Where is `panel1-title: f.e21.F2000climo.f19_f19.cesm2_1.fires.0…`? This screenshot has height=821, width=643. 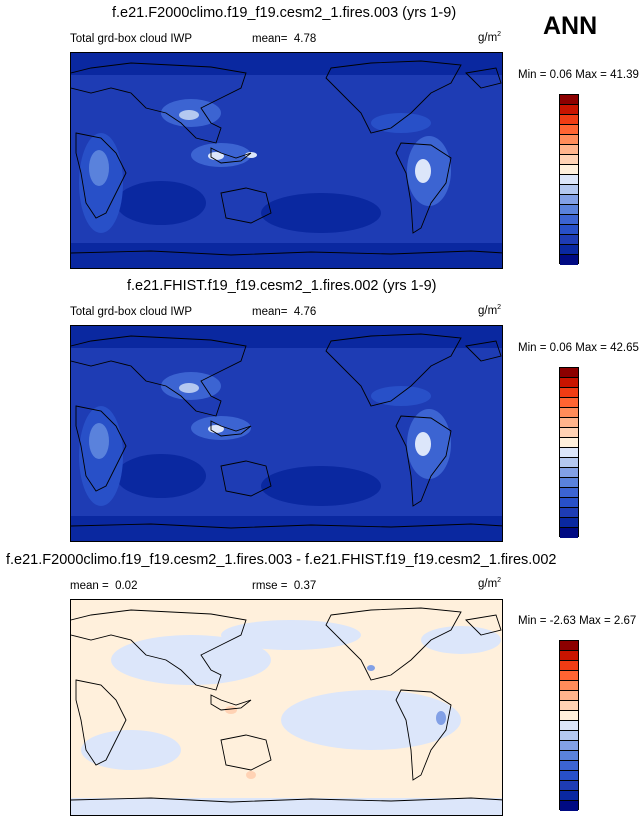 panel1-title: f.e21.F2000climo.f19_f19.cesm2_1.fires.0… is located at coordinates (284, 13).